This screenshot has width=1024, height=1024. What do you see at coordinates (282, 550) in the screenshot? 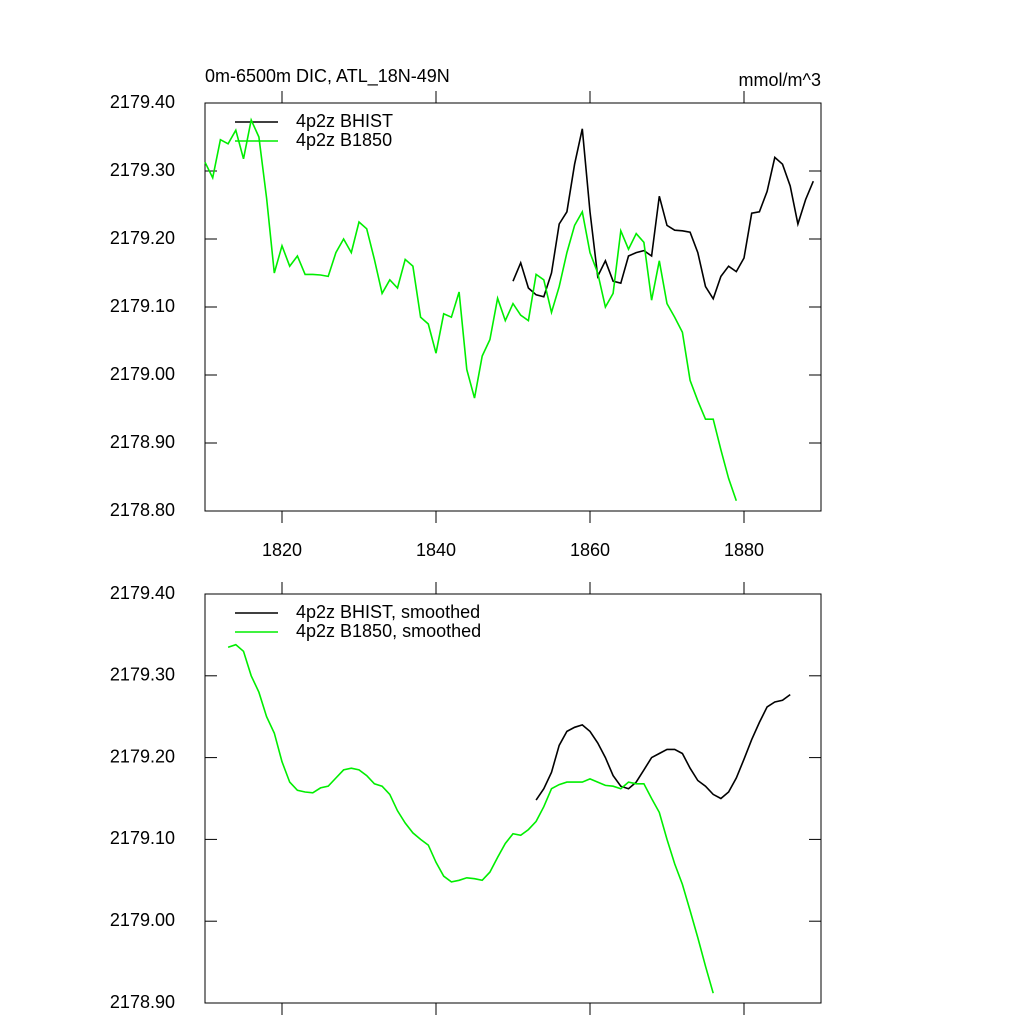
I see `x-tick-label: 1820` at bounding box center [282, 550].